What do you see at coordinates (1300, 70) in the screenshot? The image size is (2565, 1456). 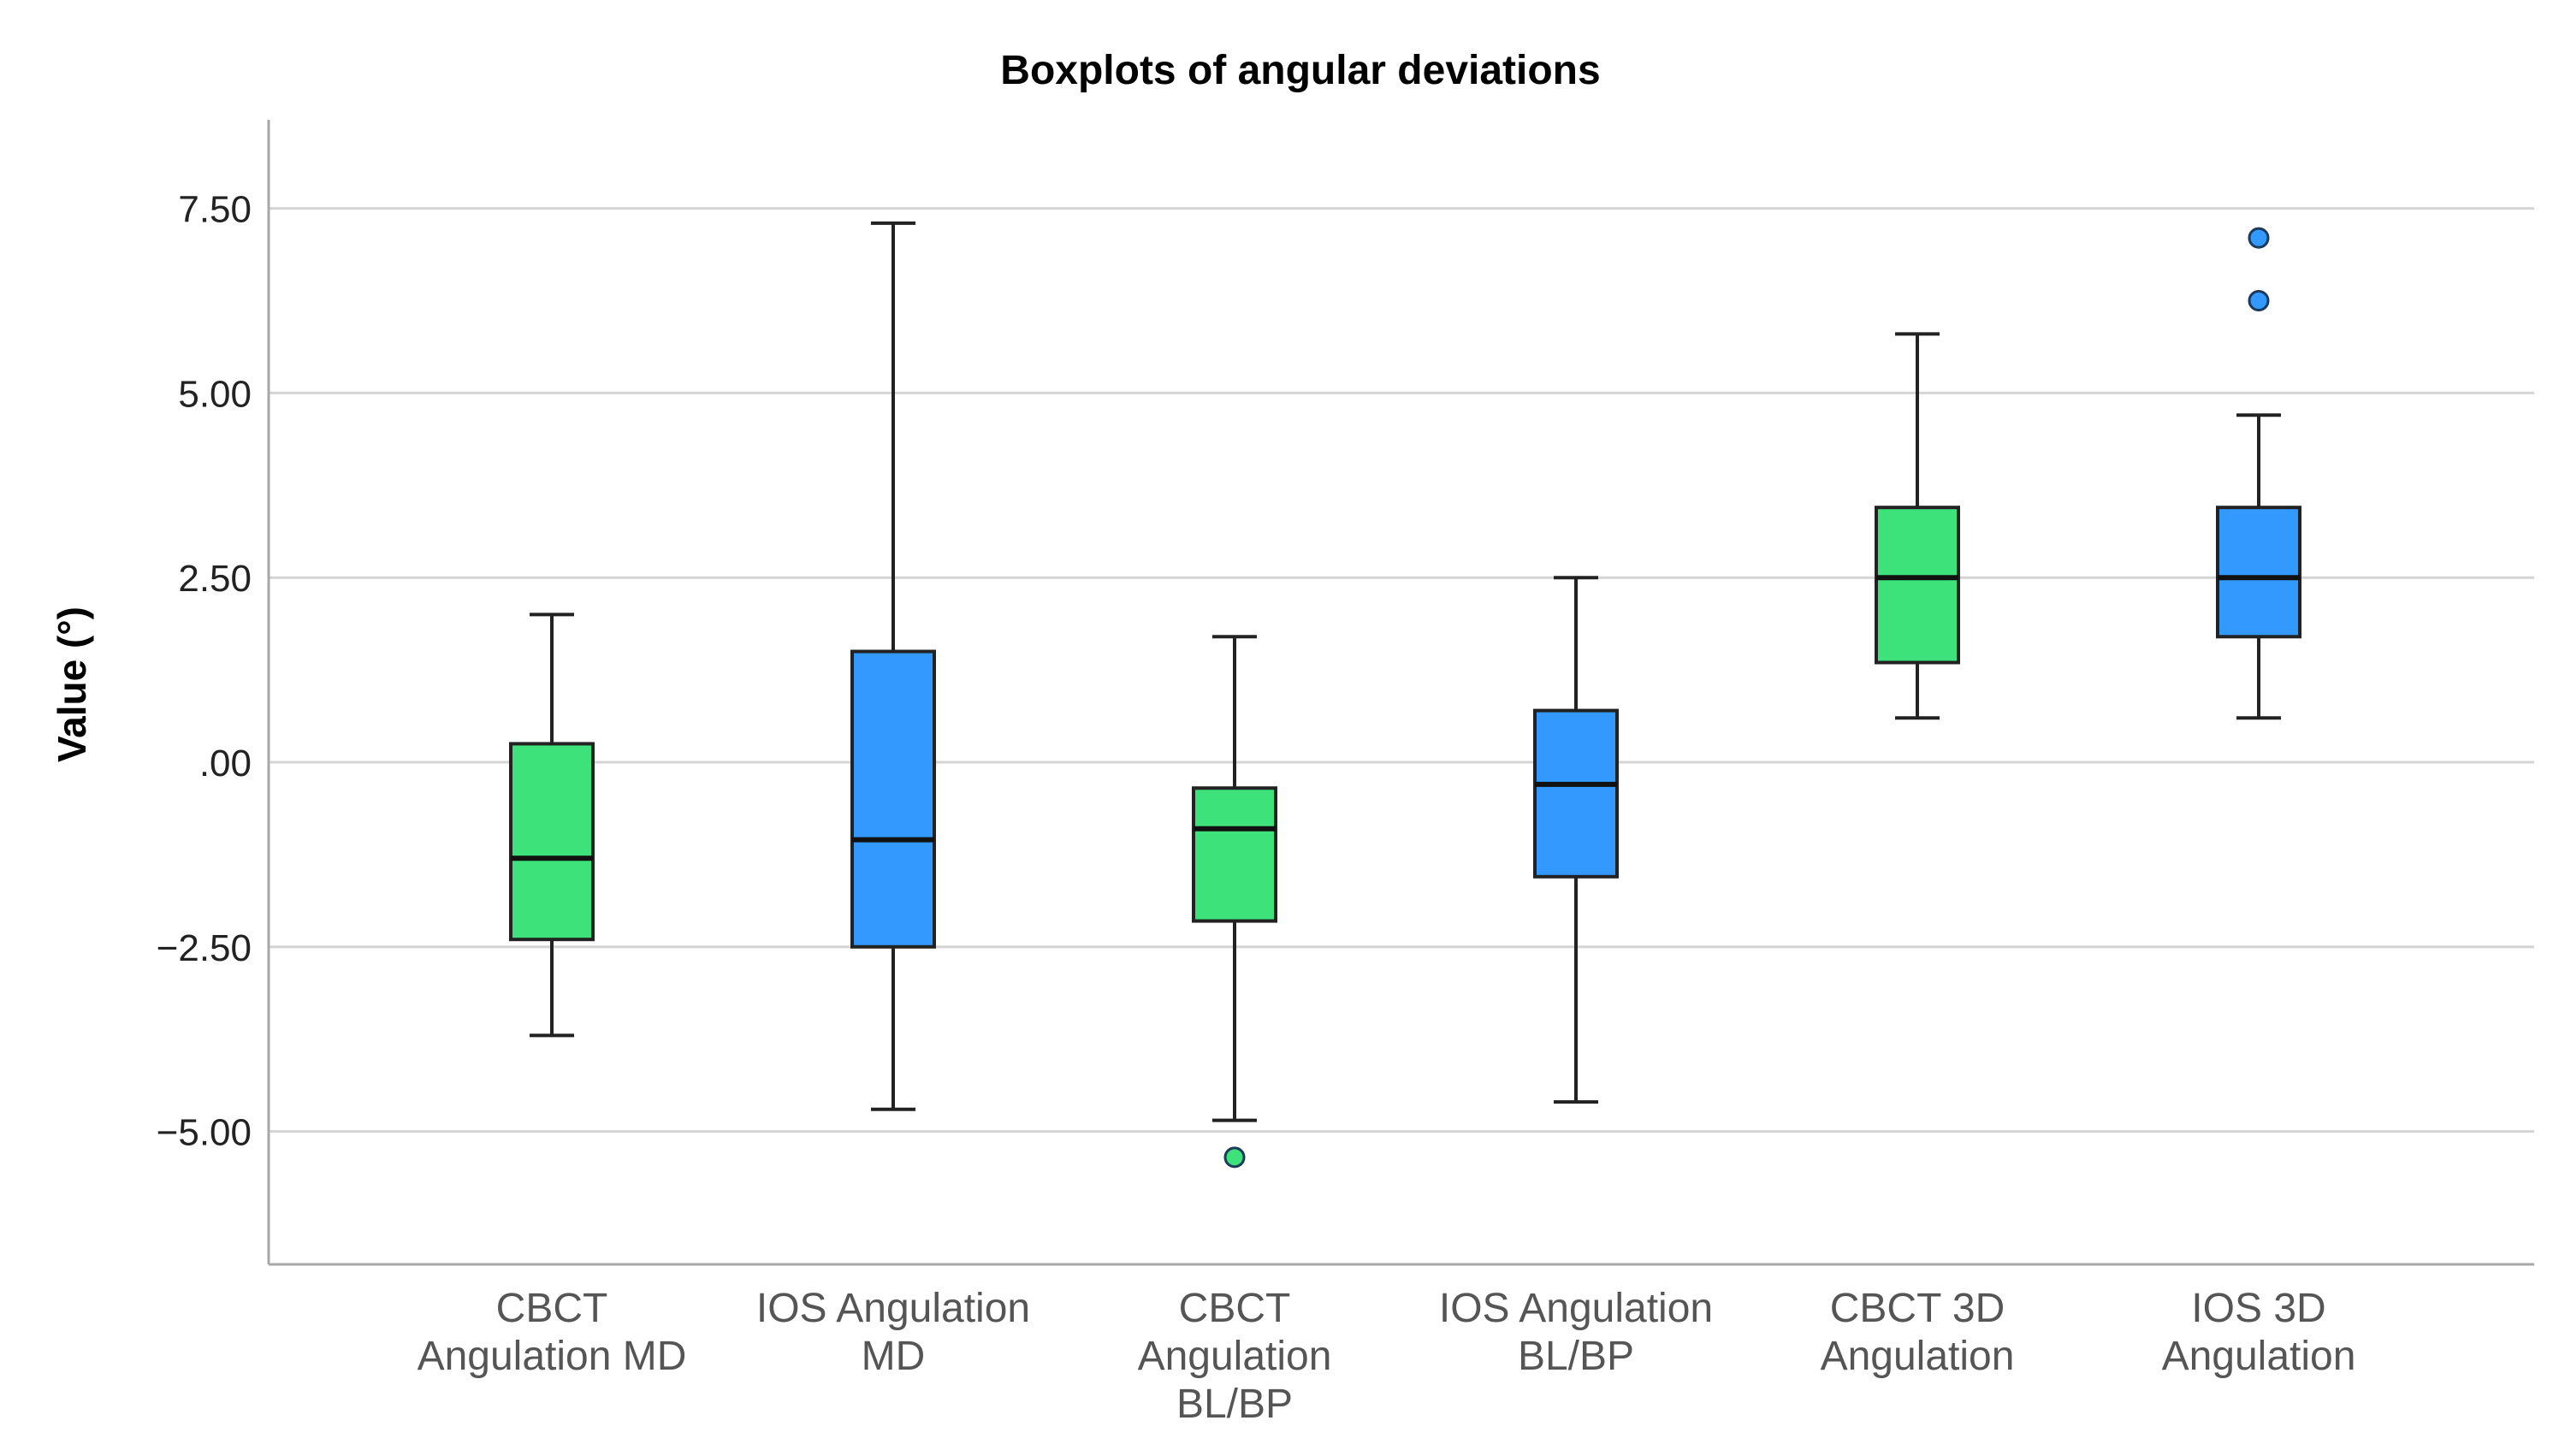 I see `chart-title: Boxplots of angular deviations` at bounding box center [1300, 70].